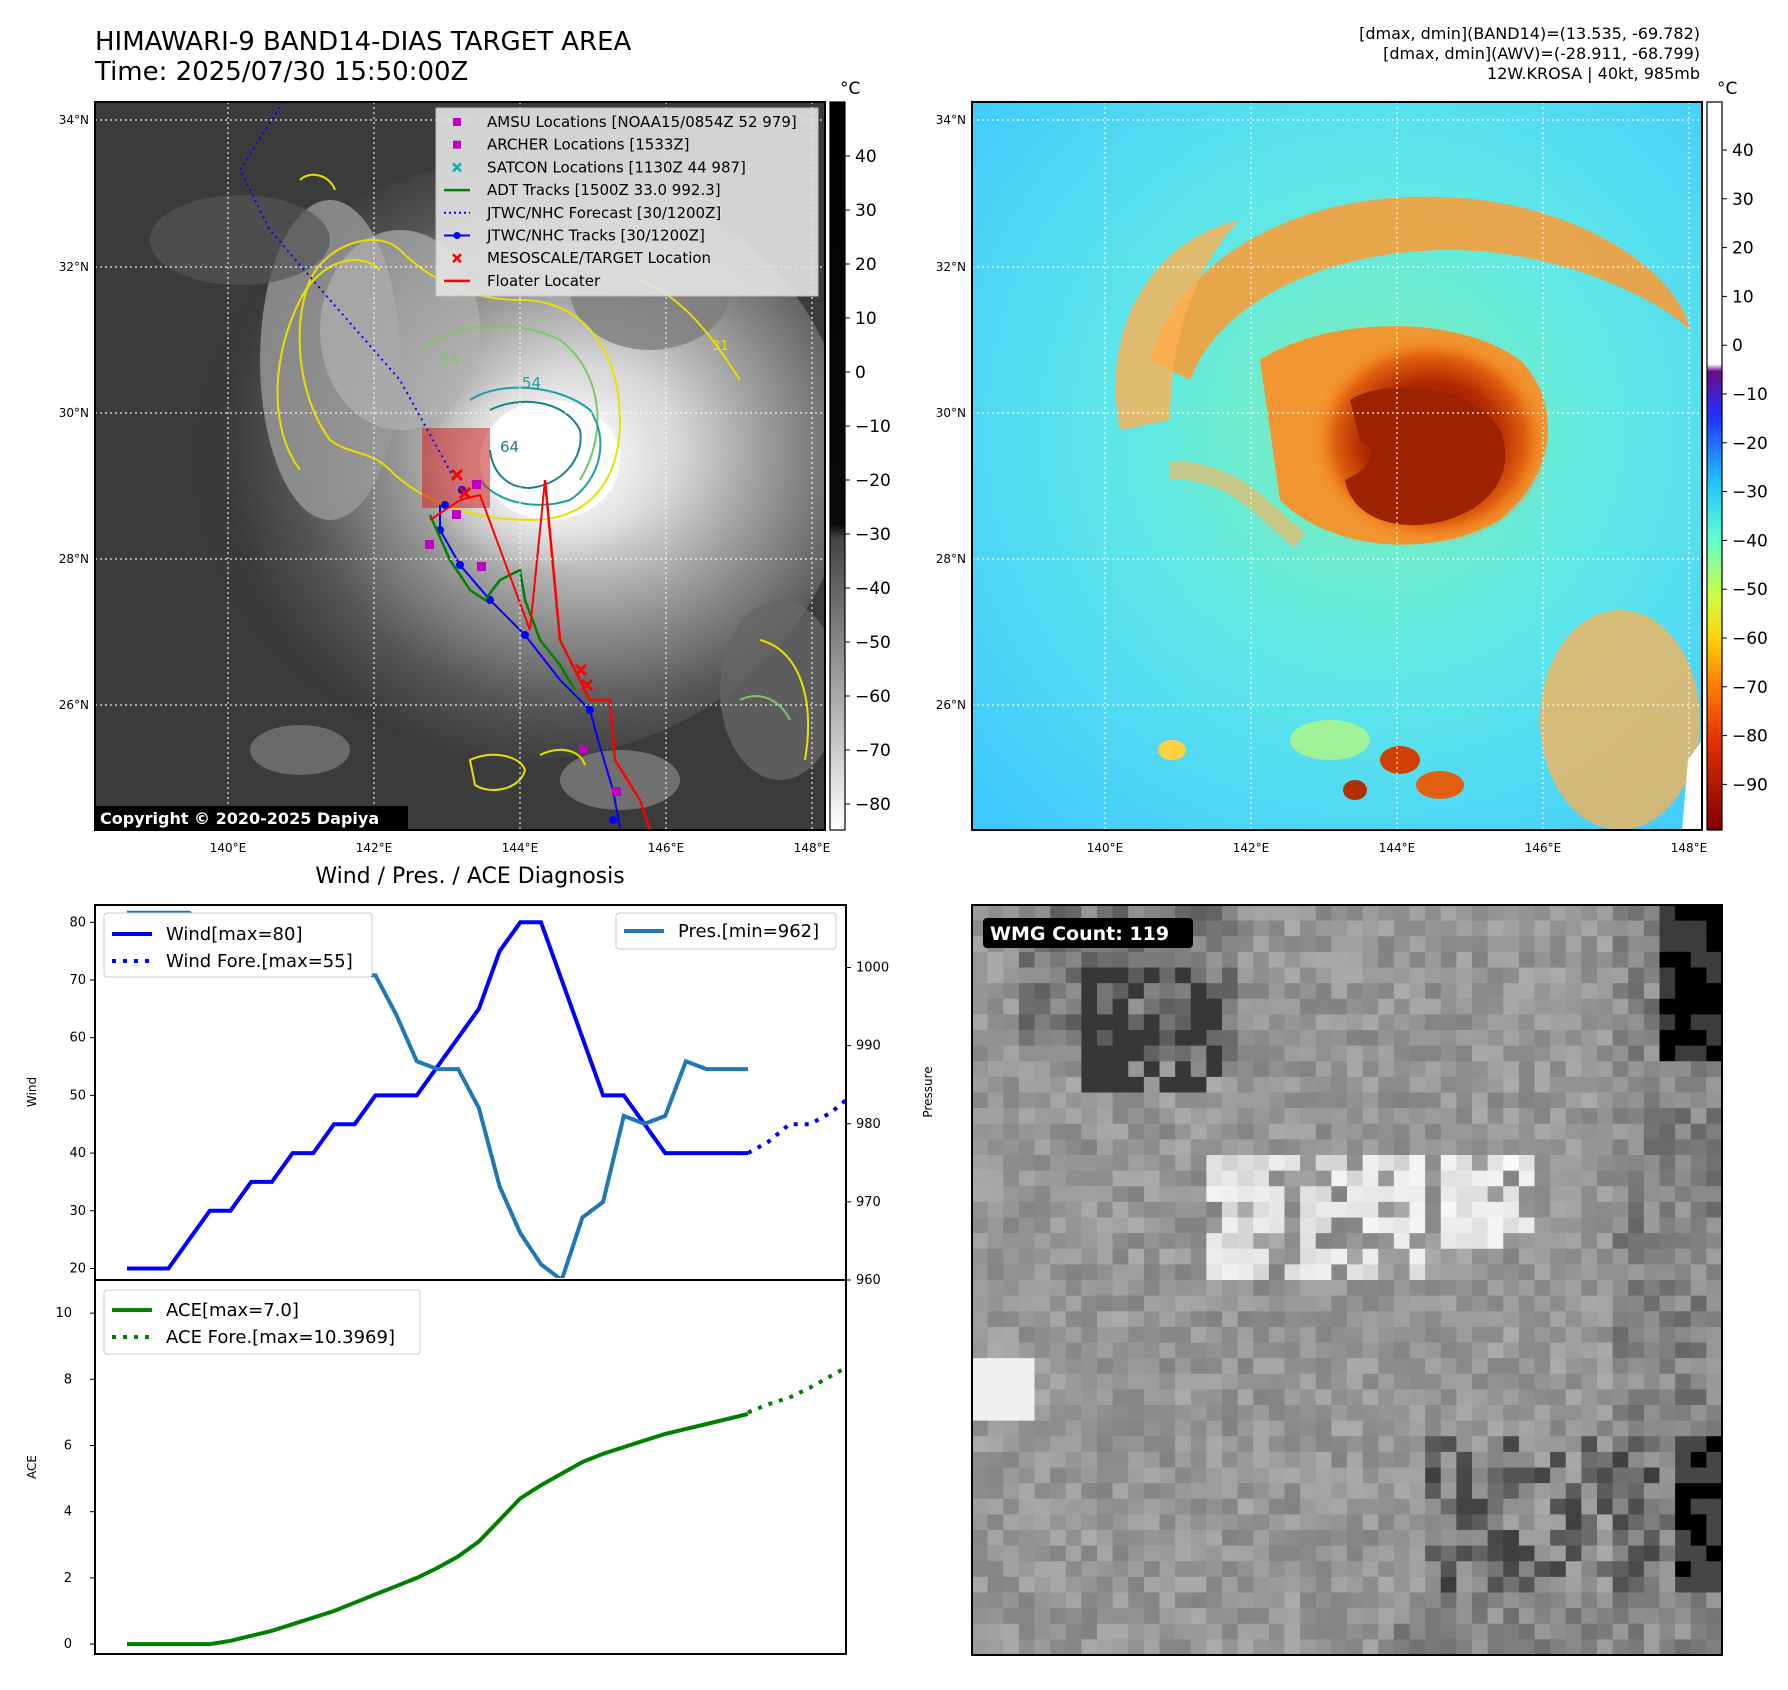  Describe the element at coordinates (873, 427) in the screenshot. I see `ir-colorbar-tick: −10` at that location.